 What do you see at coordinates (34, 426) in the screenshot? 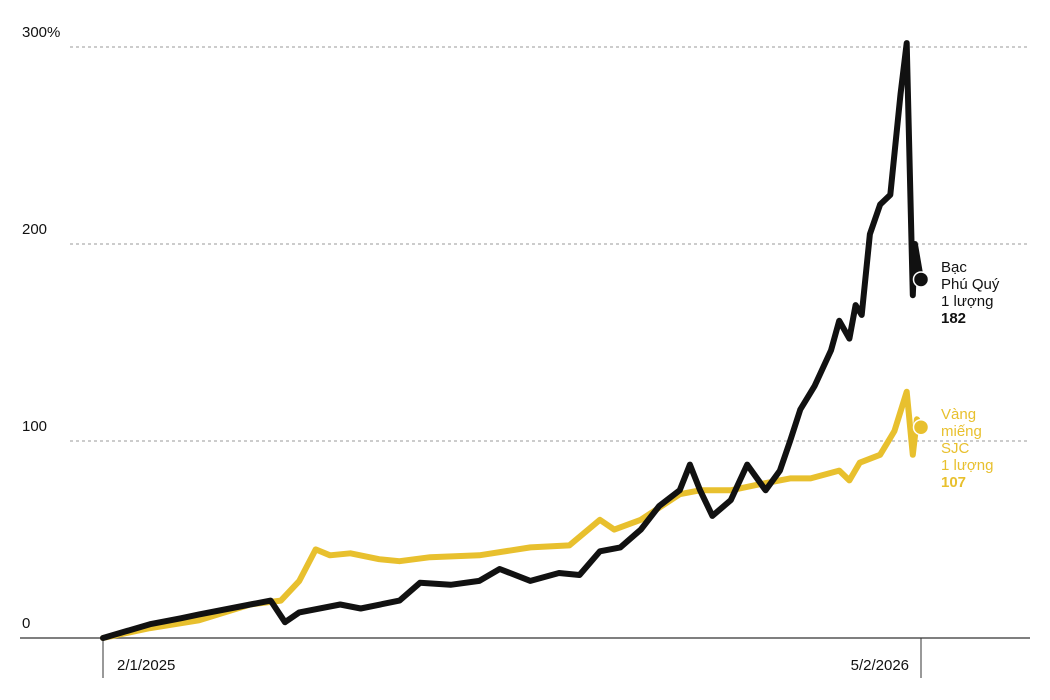
I see `y-tick-label: 100` at bounding box center [34, 426].